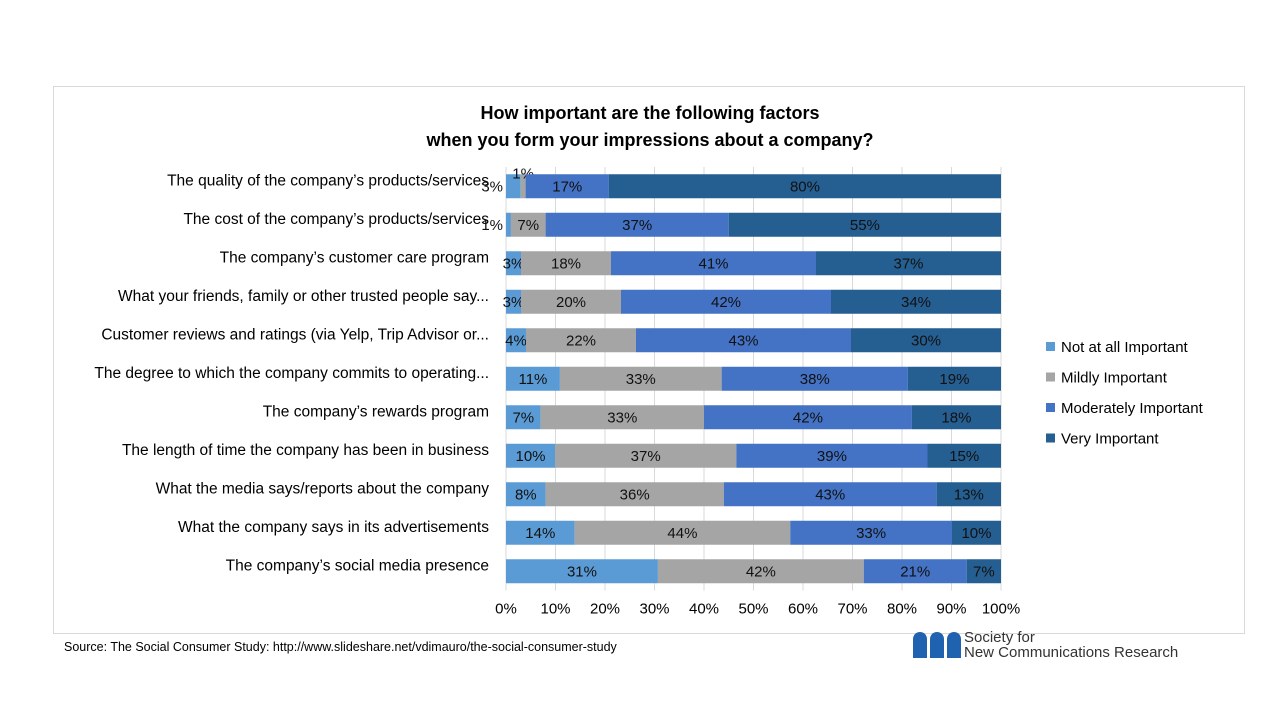  What do you see at coordinates (357, 565) in the screenshot?
I see `category-label: The company’s social media presence` at bounding box center [357, 565].